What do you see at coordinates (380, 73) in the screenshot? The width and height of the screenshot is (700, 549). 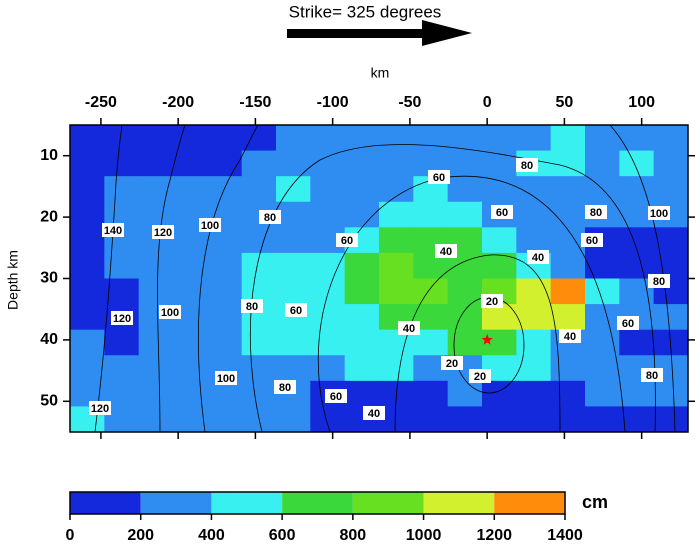 I see `x-axis-label: km` at bounding box center [380, 73].